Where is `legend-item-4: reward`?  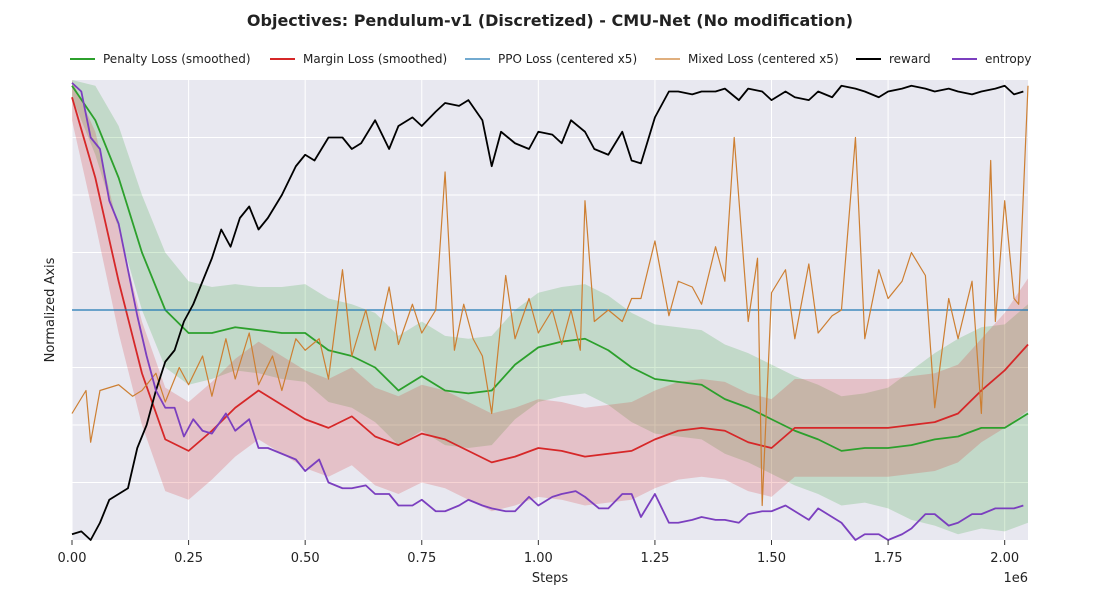 legend-item-4: reward is located at coordinates (893, 59).